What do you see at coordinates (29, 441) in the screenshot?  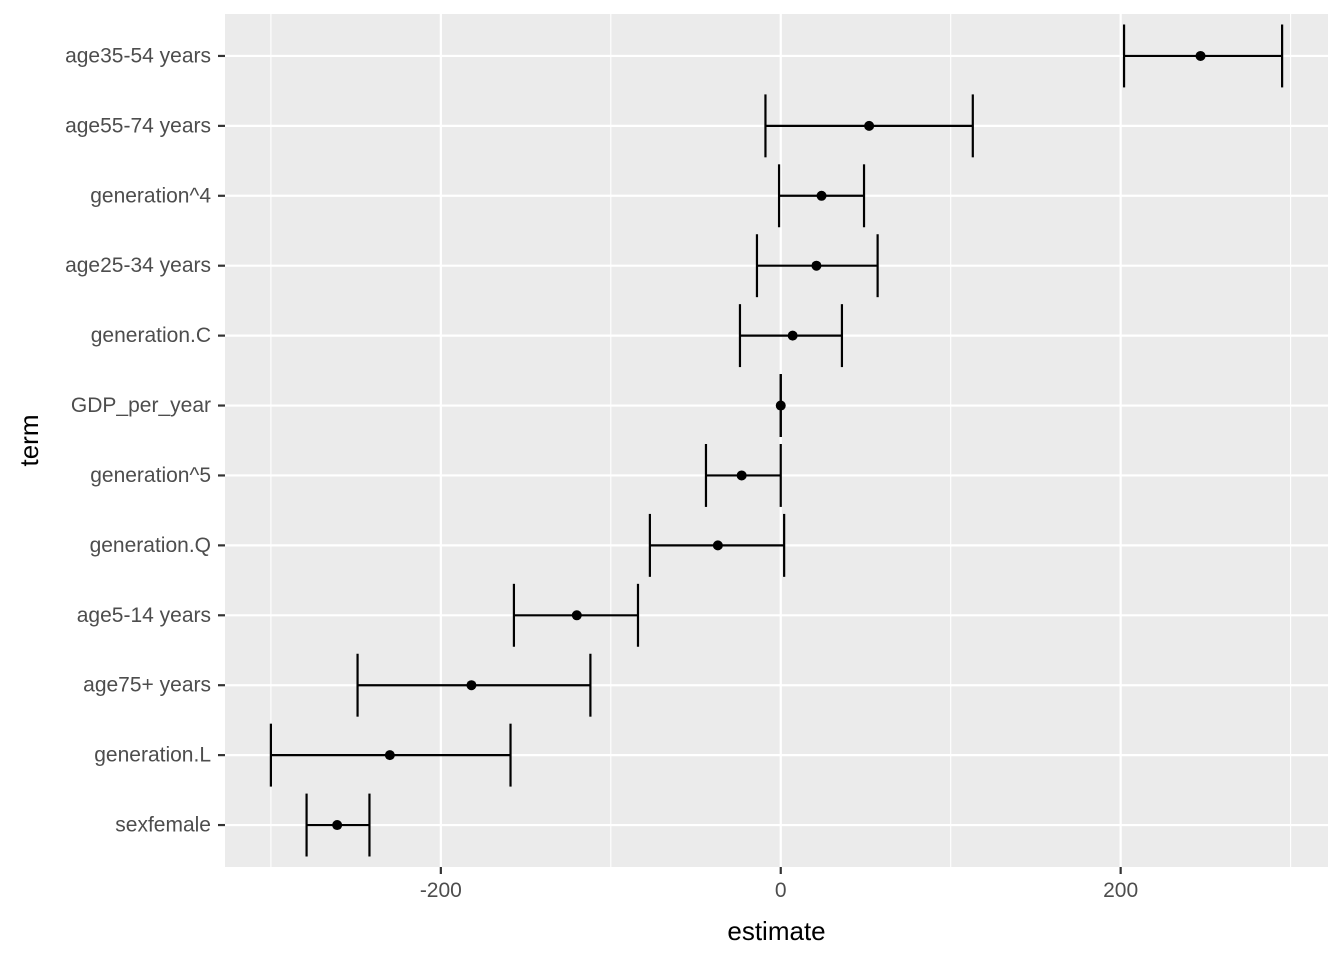 I see `y-axis-title: term` at bounding box center [29, 441].